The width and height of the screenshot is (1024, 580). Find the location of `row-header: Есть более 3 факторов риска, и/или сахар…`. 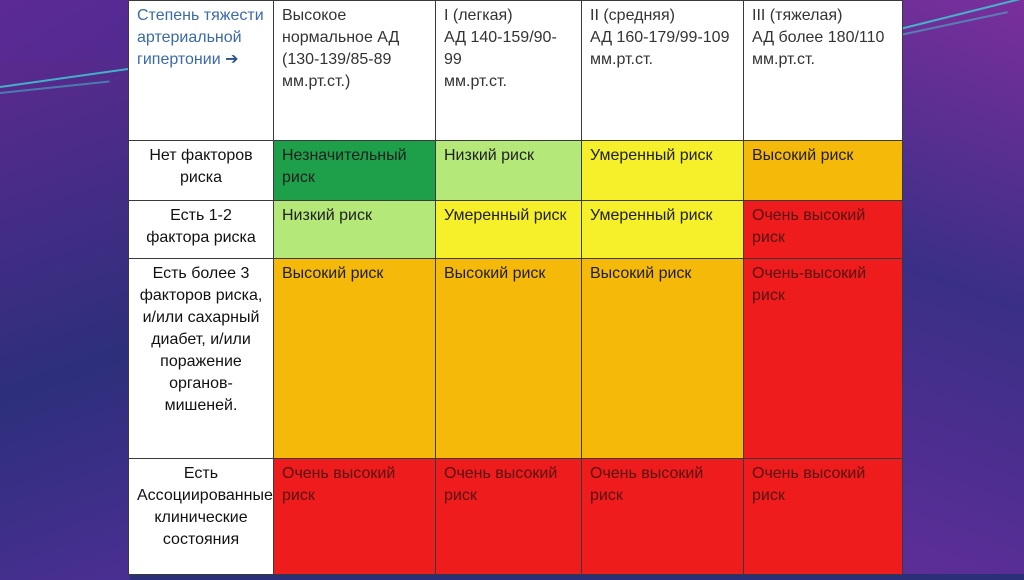

row-header: Есть более 3 факторов риска, и/или сахар… is located at coordinates (201, 358).